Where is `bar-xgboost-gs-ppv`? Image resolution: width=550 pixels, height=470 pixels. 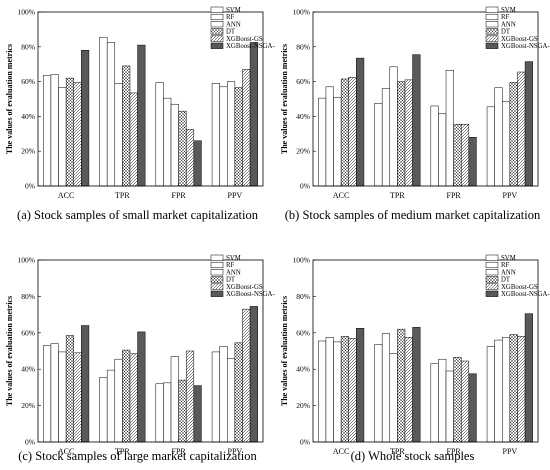
bar-xgboost-gs-ppv is located at coordinates (246, 375).